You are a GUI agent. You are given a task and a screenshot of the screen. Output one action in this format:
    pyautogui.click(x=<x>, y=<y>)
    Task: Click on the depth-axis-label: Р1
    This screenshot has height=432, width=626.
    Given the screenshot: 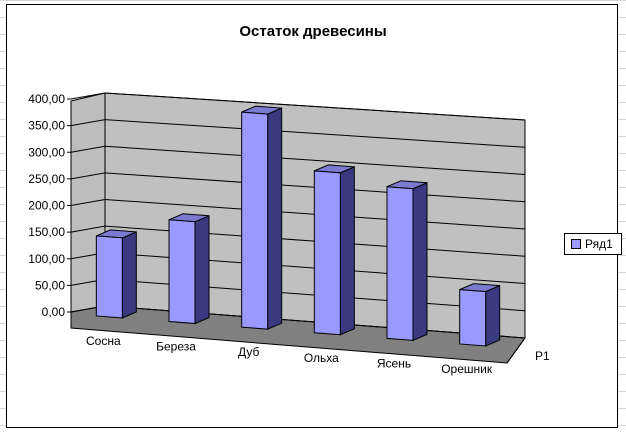 What is the action you would take?
    pyautogui.click(x=542, y=356)
    